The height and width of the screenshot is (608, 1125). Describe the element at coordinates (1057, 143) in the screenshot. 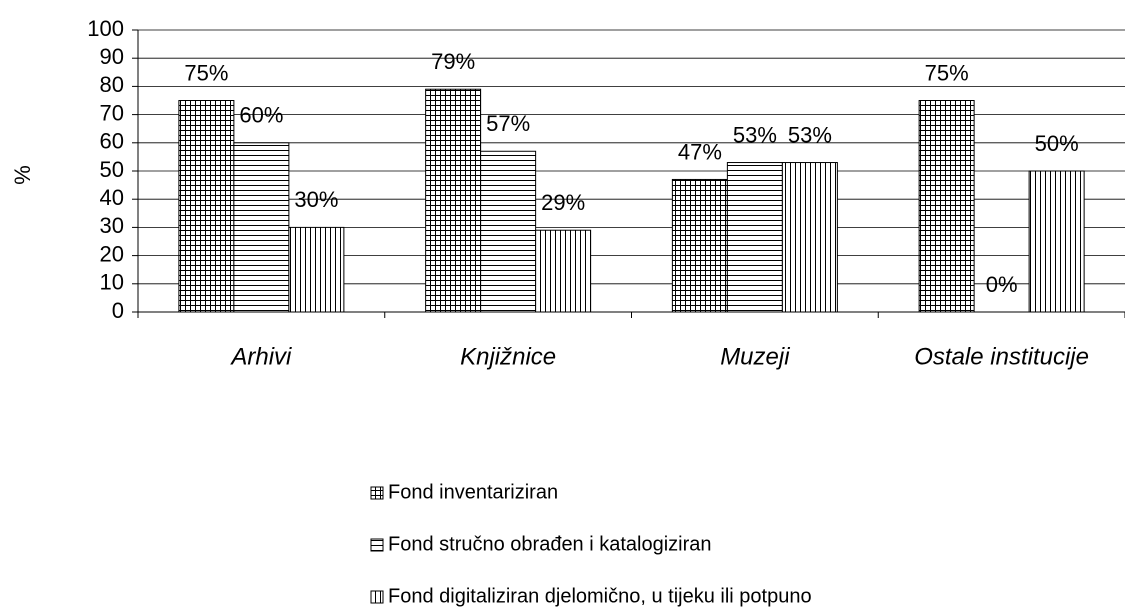

I see `data-label: 50%` at that location.